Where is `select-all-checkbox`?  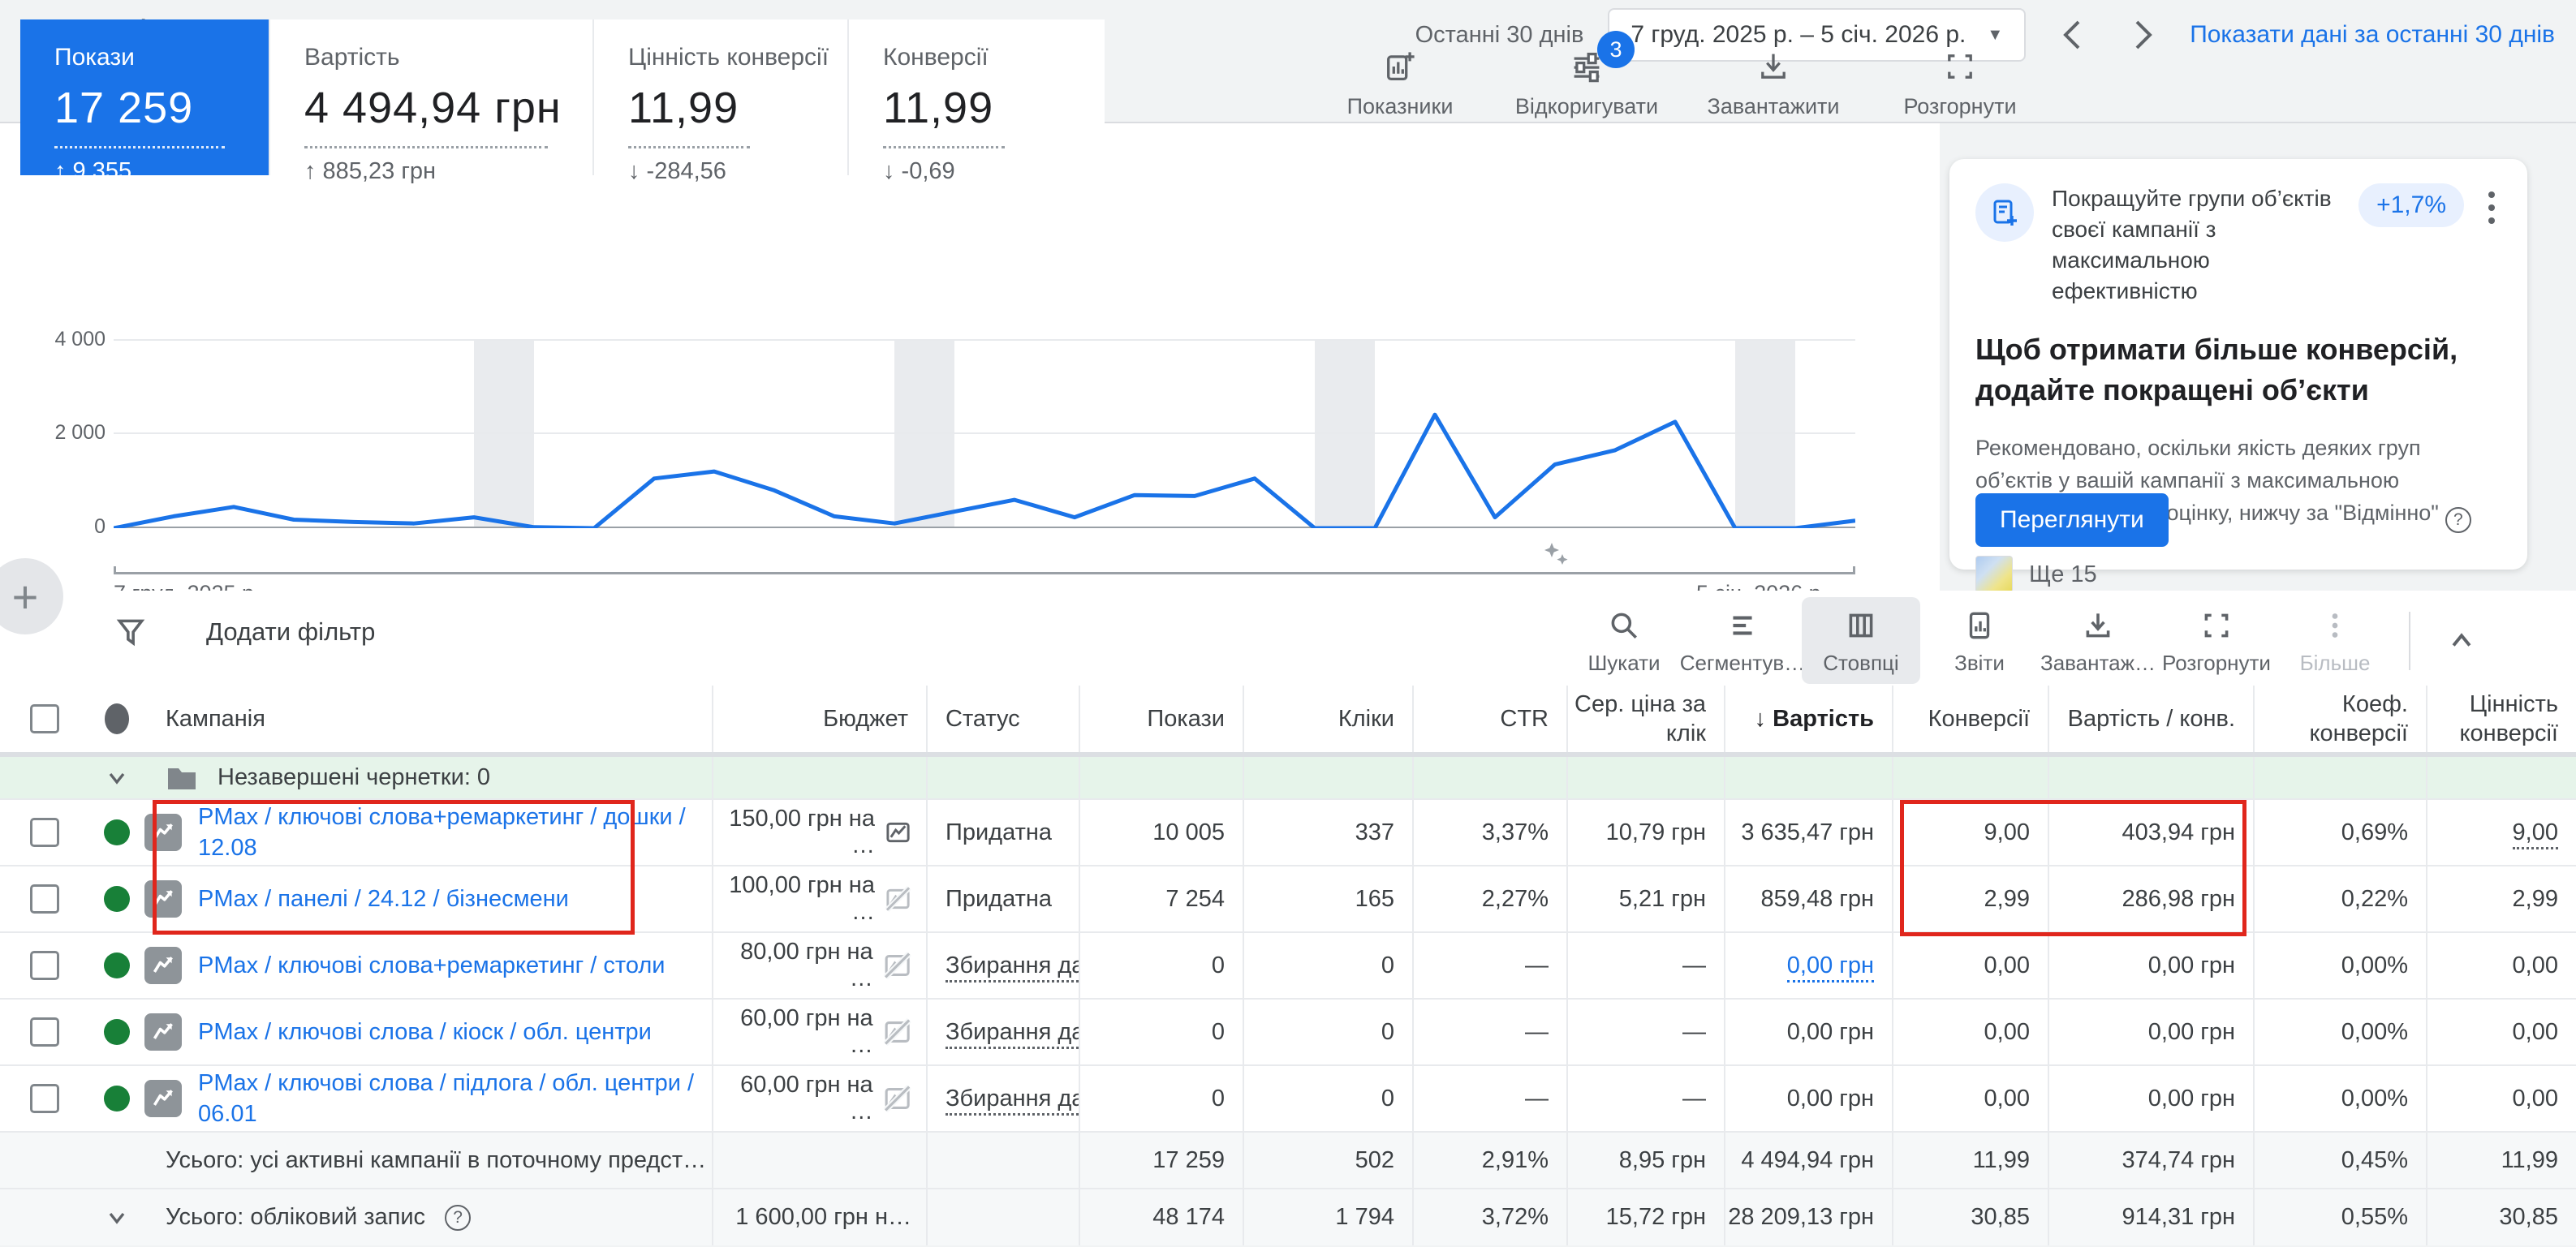 select-all-checkbox is located at coordinates (45, 718).